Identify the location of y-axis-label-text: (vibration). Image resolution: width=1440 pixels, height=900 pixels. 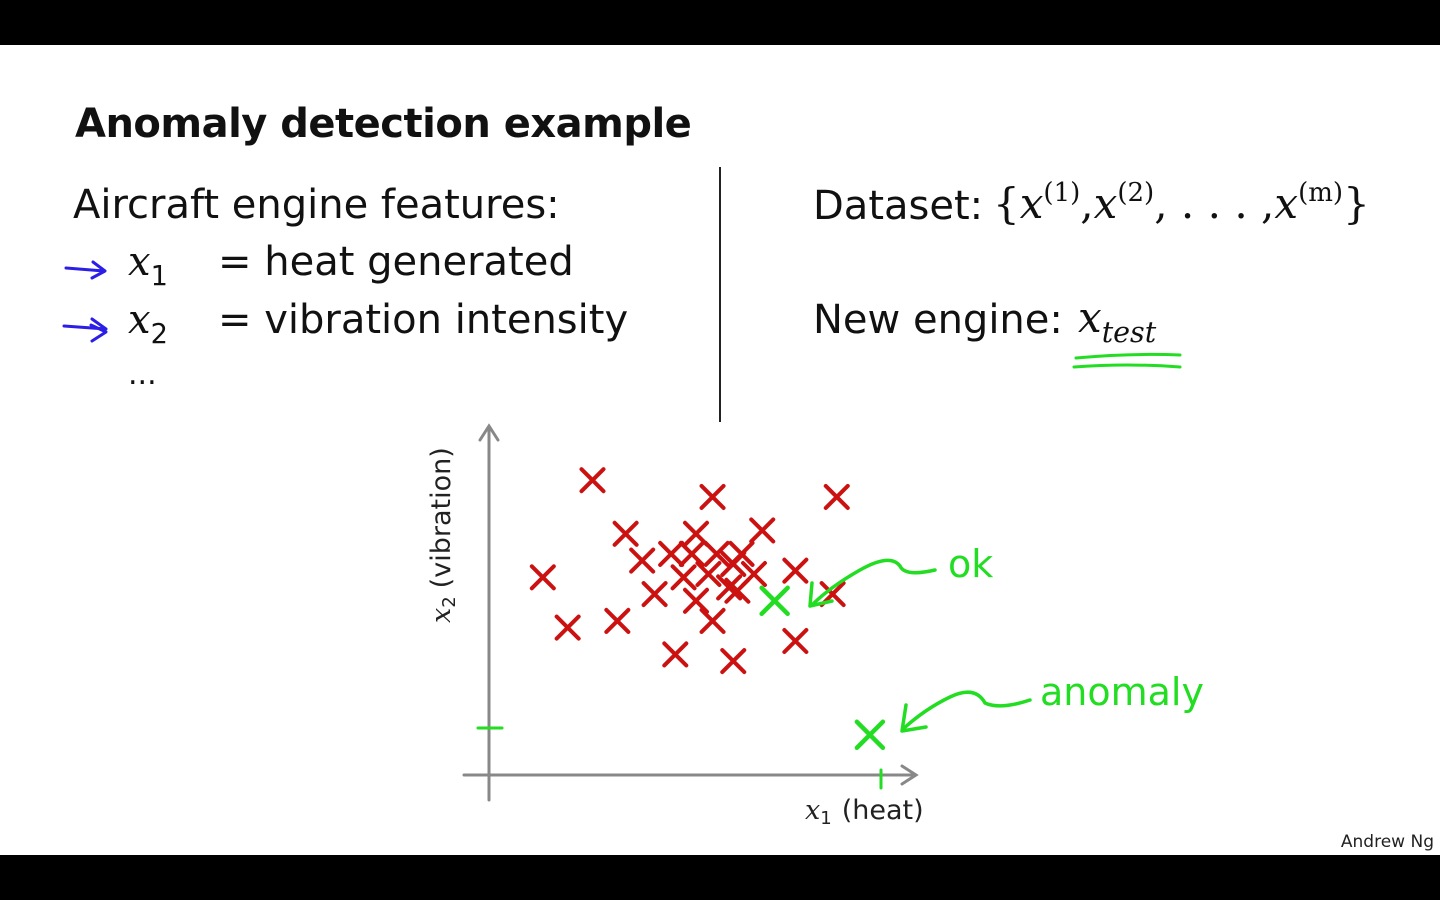
(441, 517).